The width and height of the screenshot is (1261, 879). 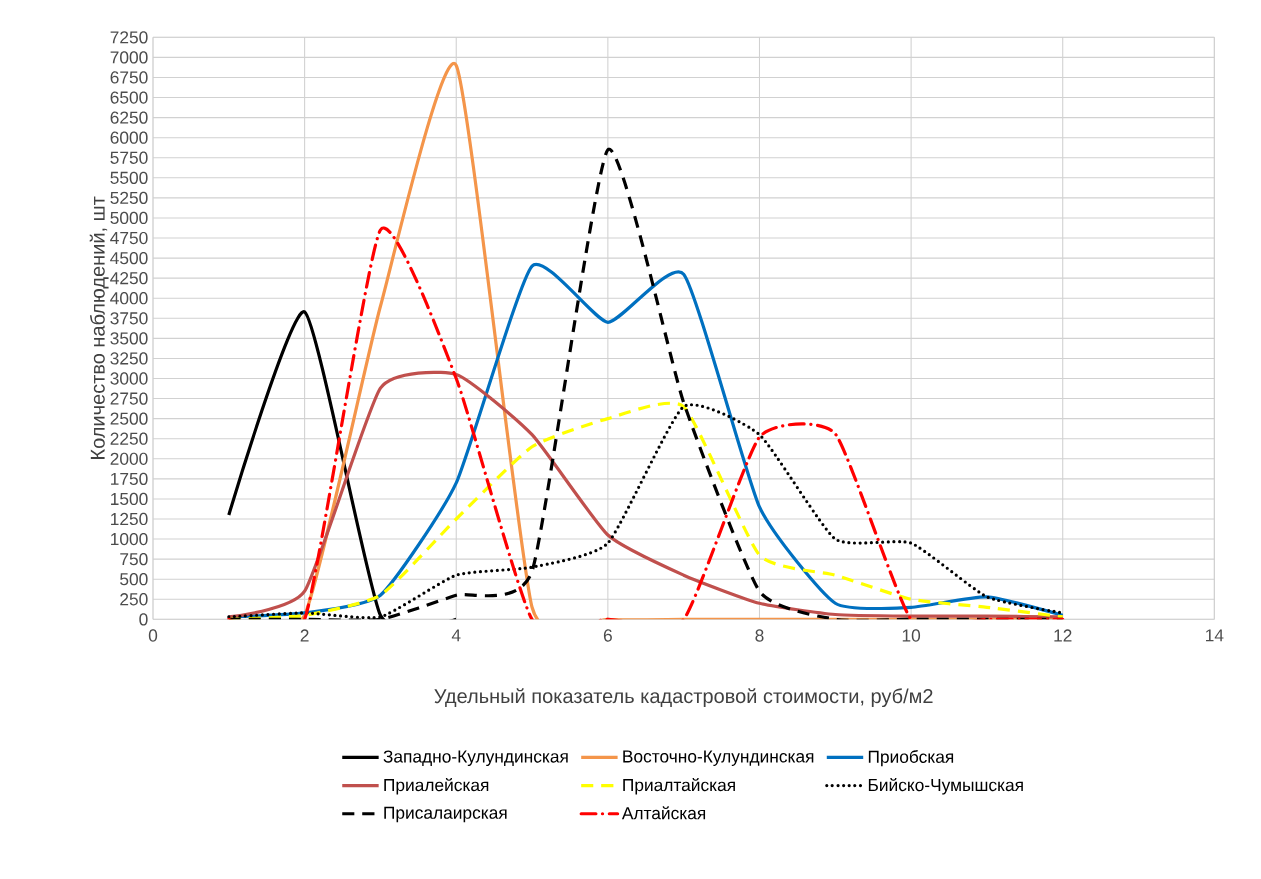 What do you see at coordinates (607, 635) in the screenshot?
I see `x-tick-label: 6` at bounding box center [607, 635].